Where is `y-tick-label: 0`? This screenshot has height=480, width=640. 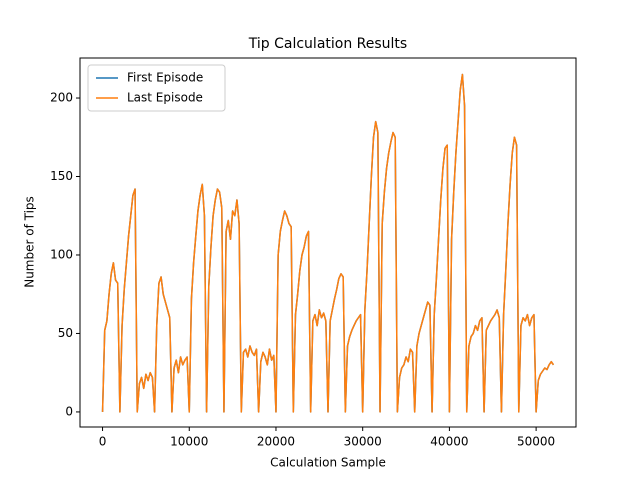
y-tick-label: 0 is located at coordinates (69, 411).